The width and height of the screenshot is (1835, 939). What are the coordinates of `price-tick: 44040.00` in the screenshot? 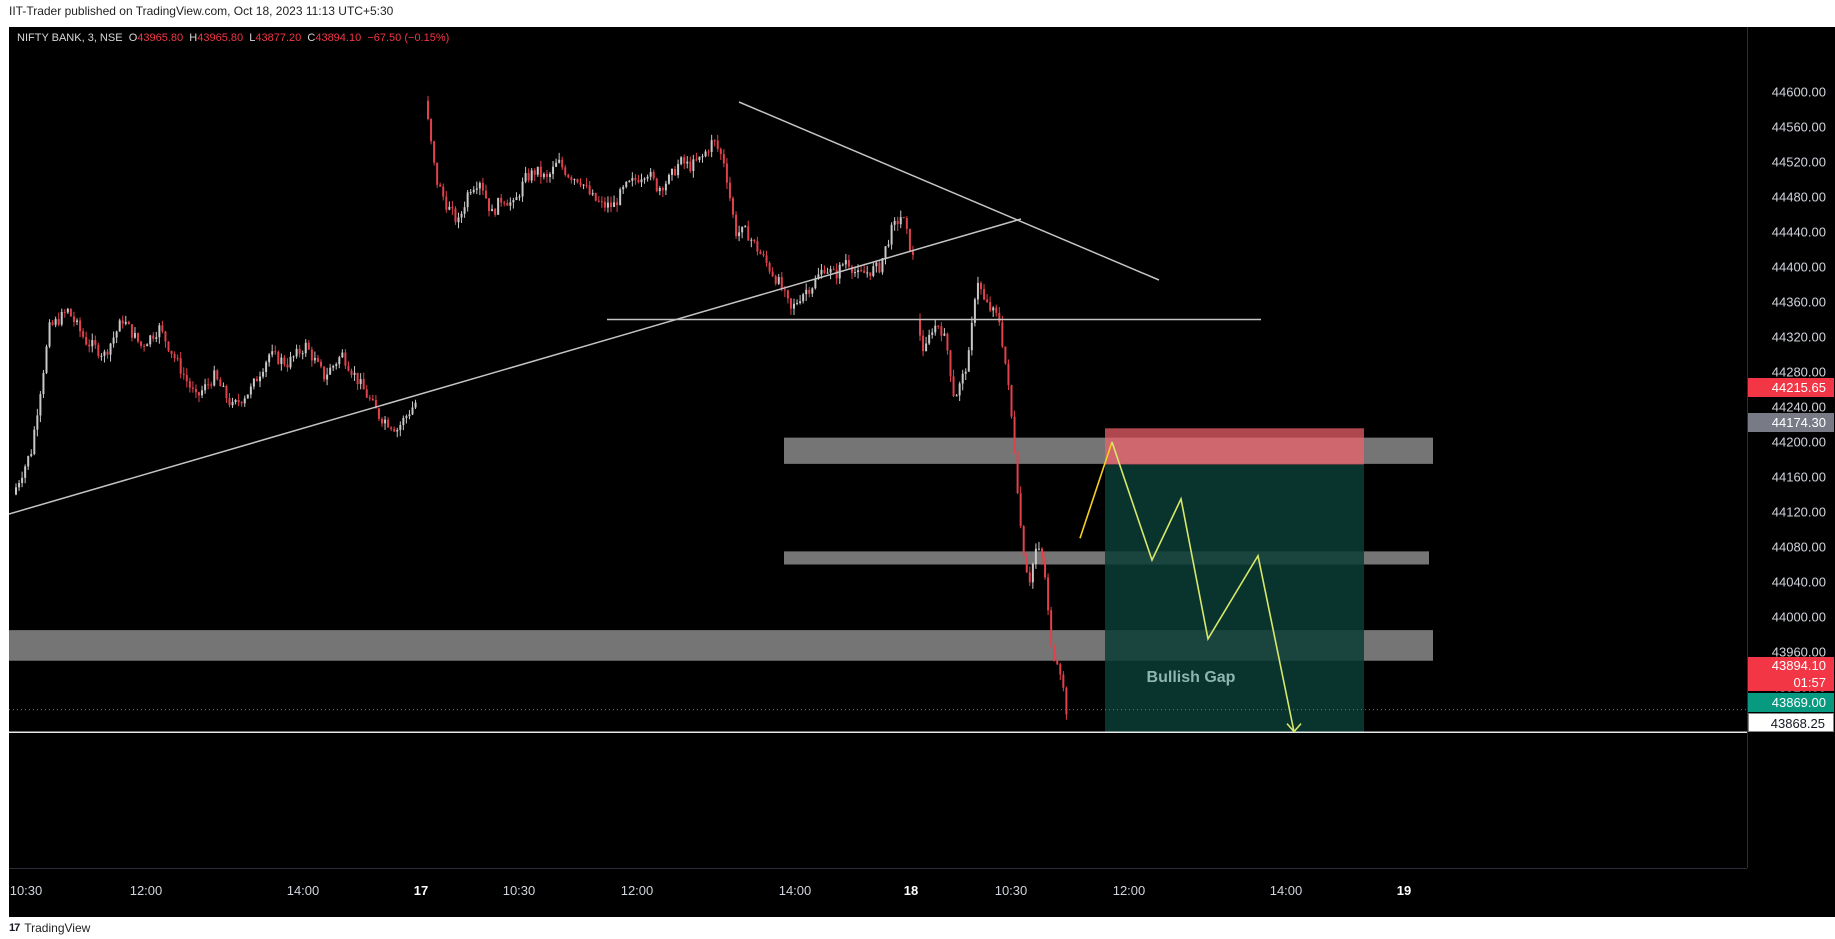 It's located at (1798, 582).